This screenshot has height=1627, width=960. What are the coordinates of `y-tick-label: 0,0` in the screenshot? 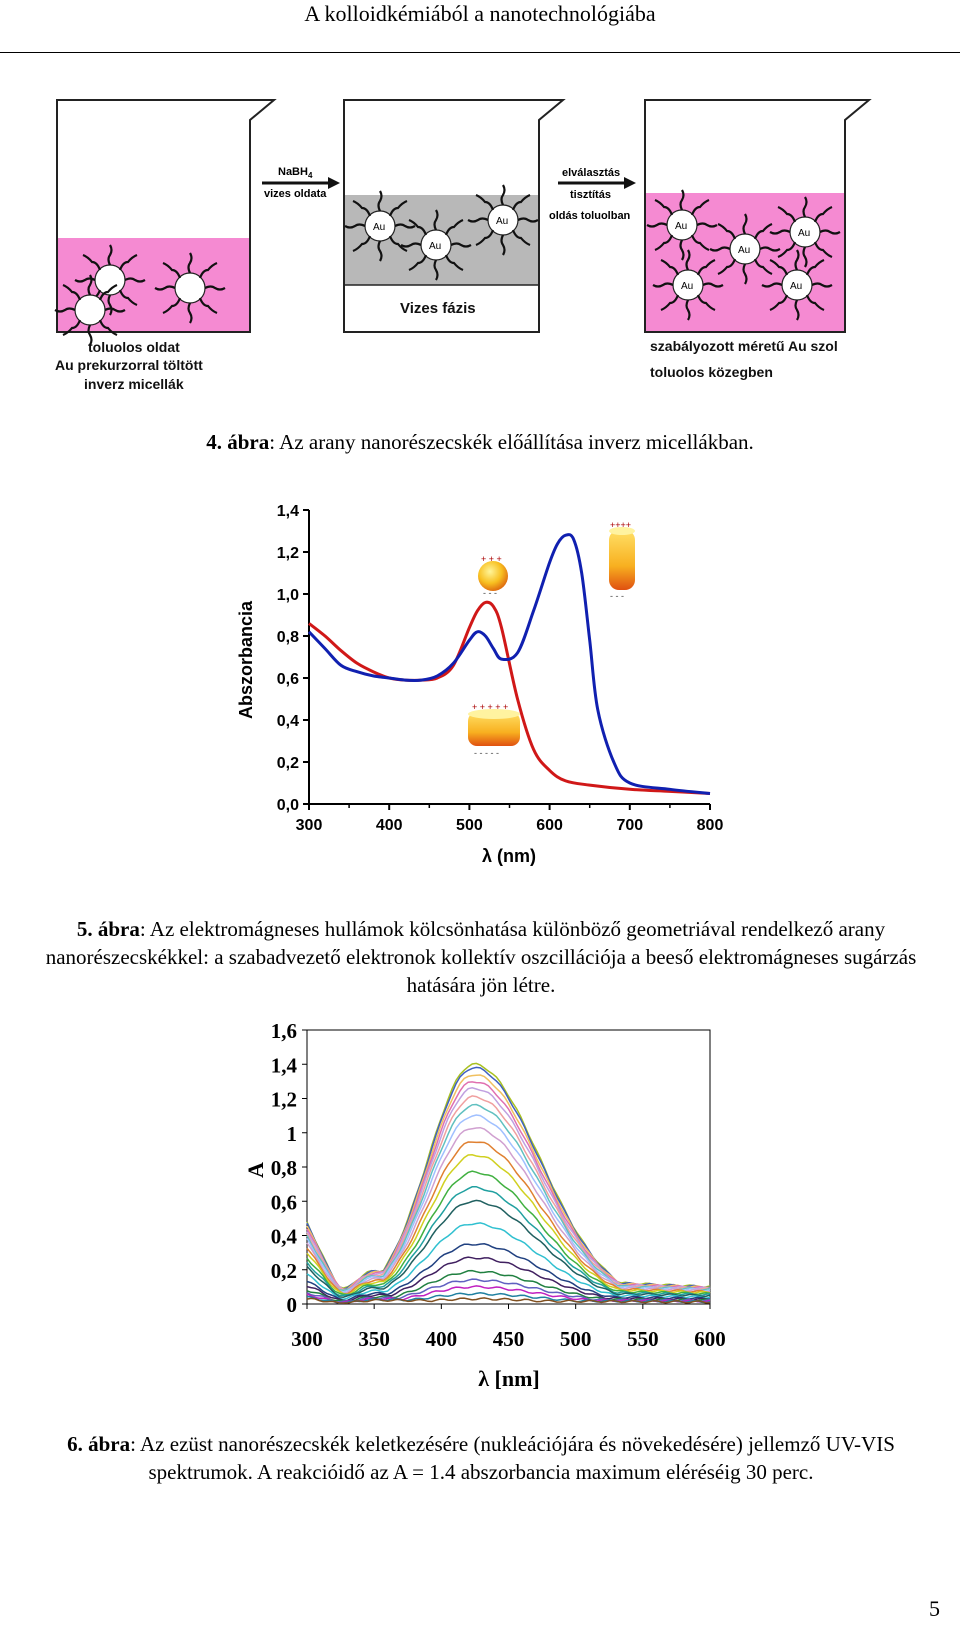 It's located at (288, 805).